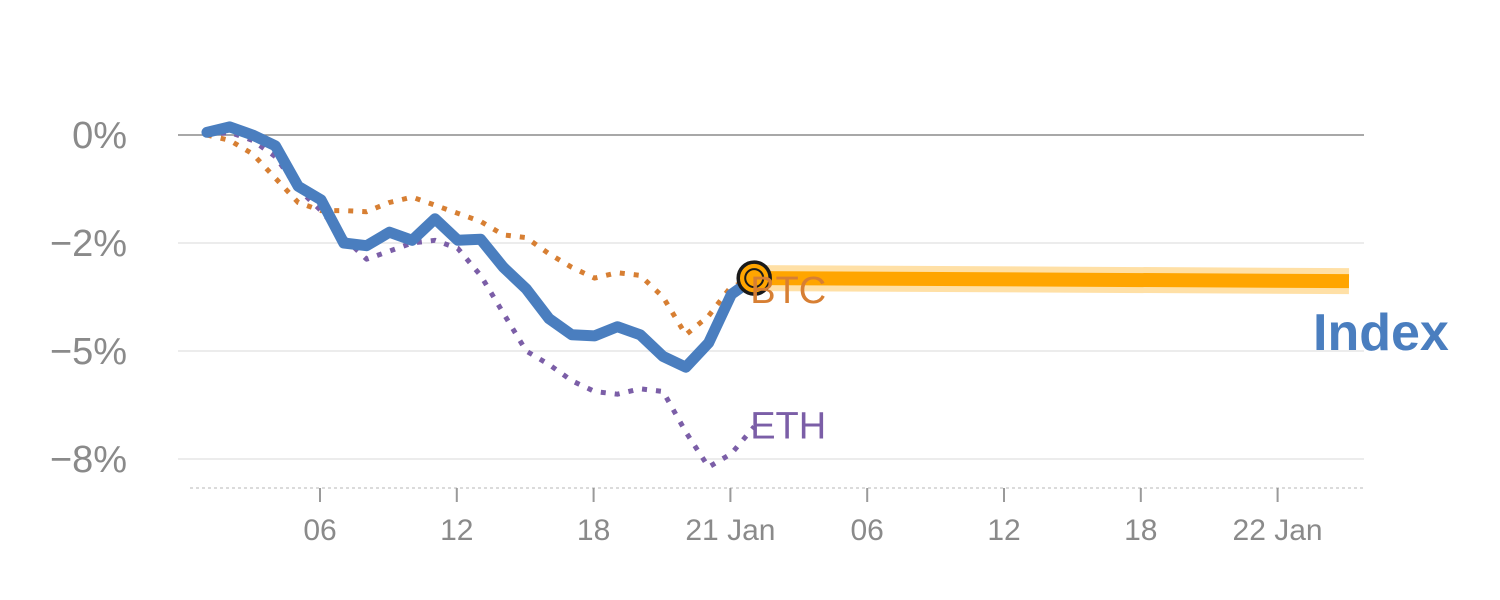 The image size is (1500, 600). What do you see at coordinates (730, 530) in the screenshot?
I see `x-tick-label: 21 Jan` at bounding box center [730, 530].